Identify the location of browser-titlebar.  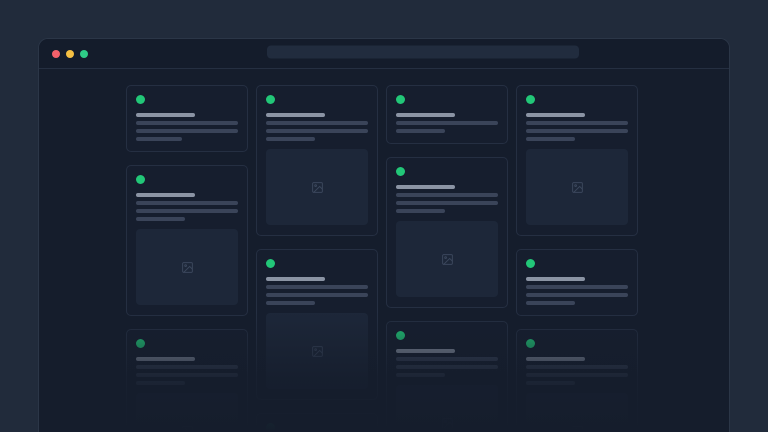
(384, 54).